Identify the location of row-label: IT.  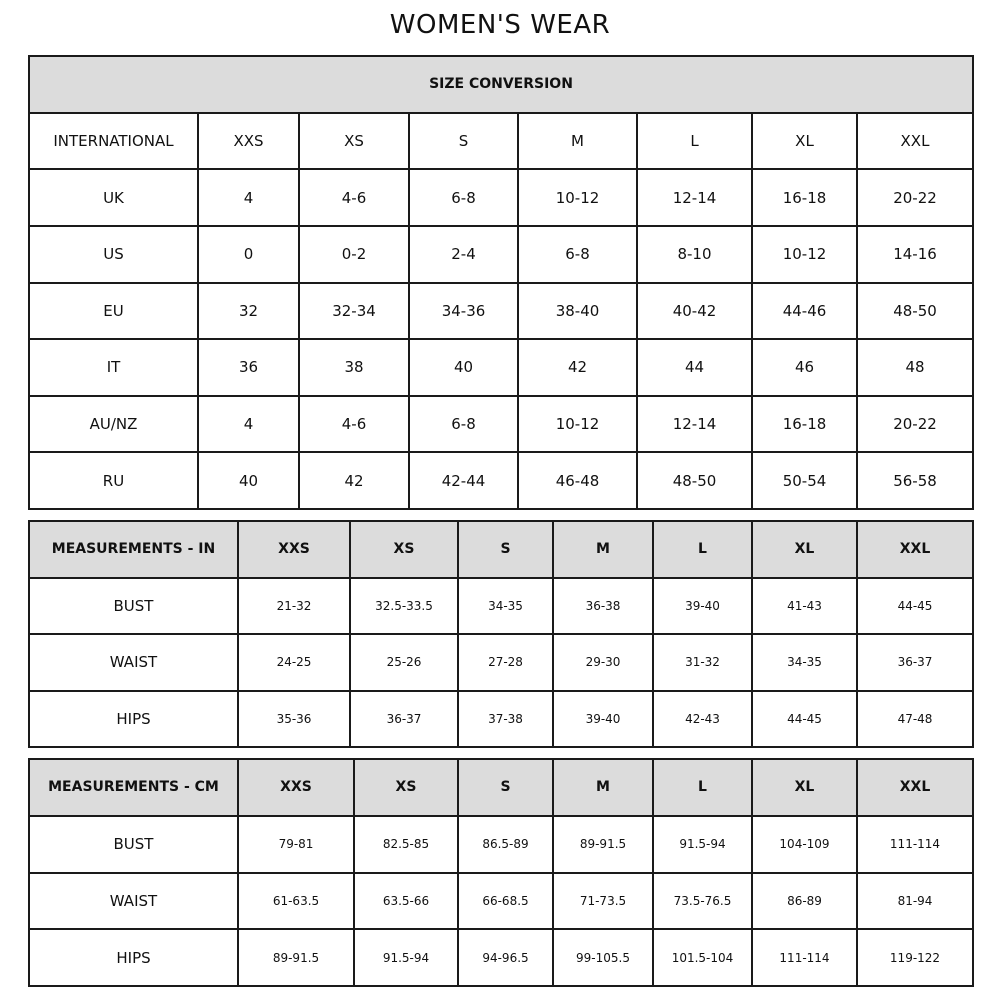
(113, 367).